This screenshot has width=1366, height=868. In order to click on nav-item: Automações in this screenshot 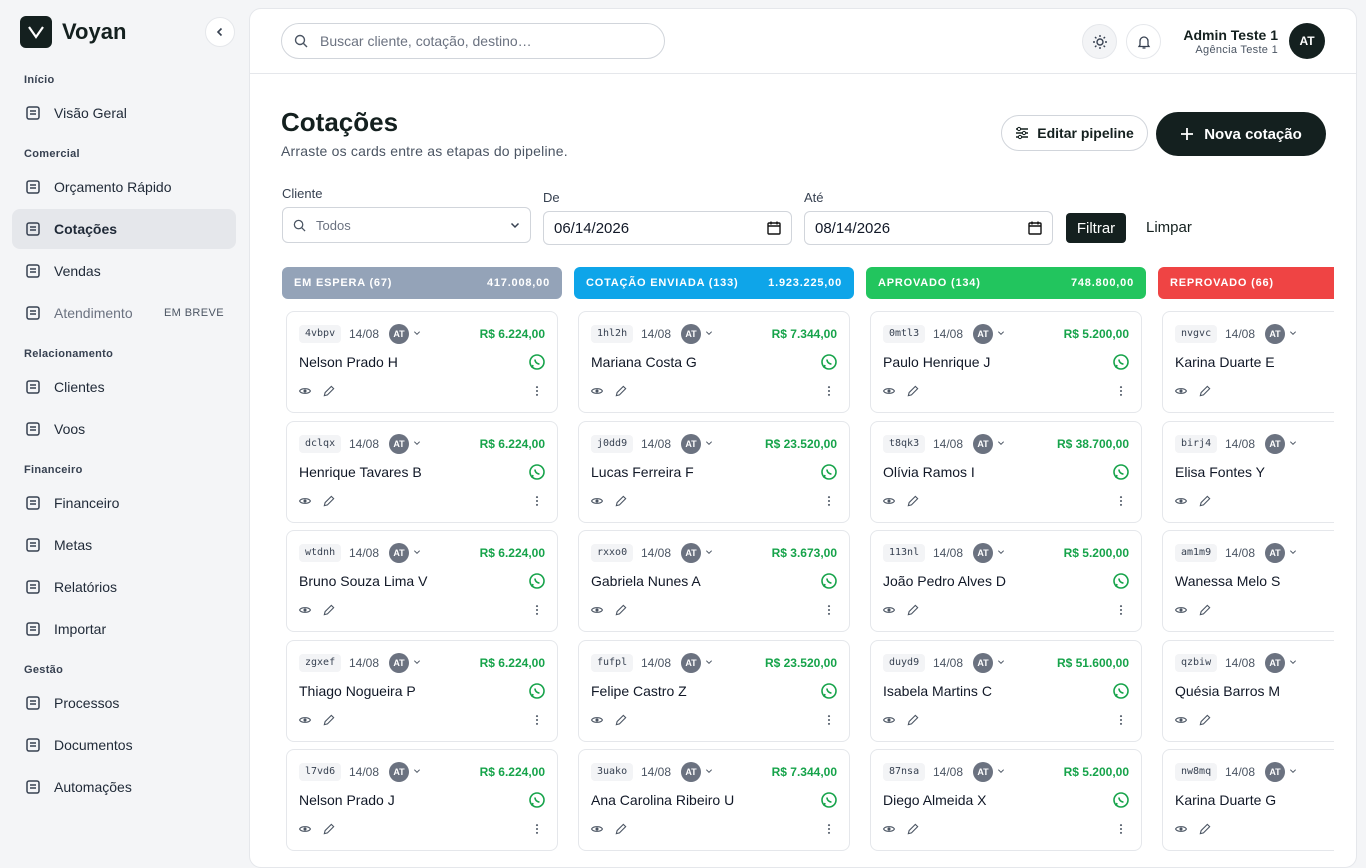, I will do `click(124, 787)`.